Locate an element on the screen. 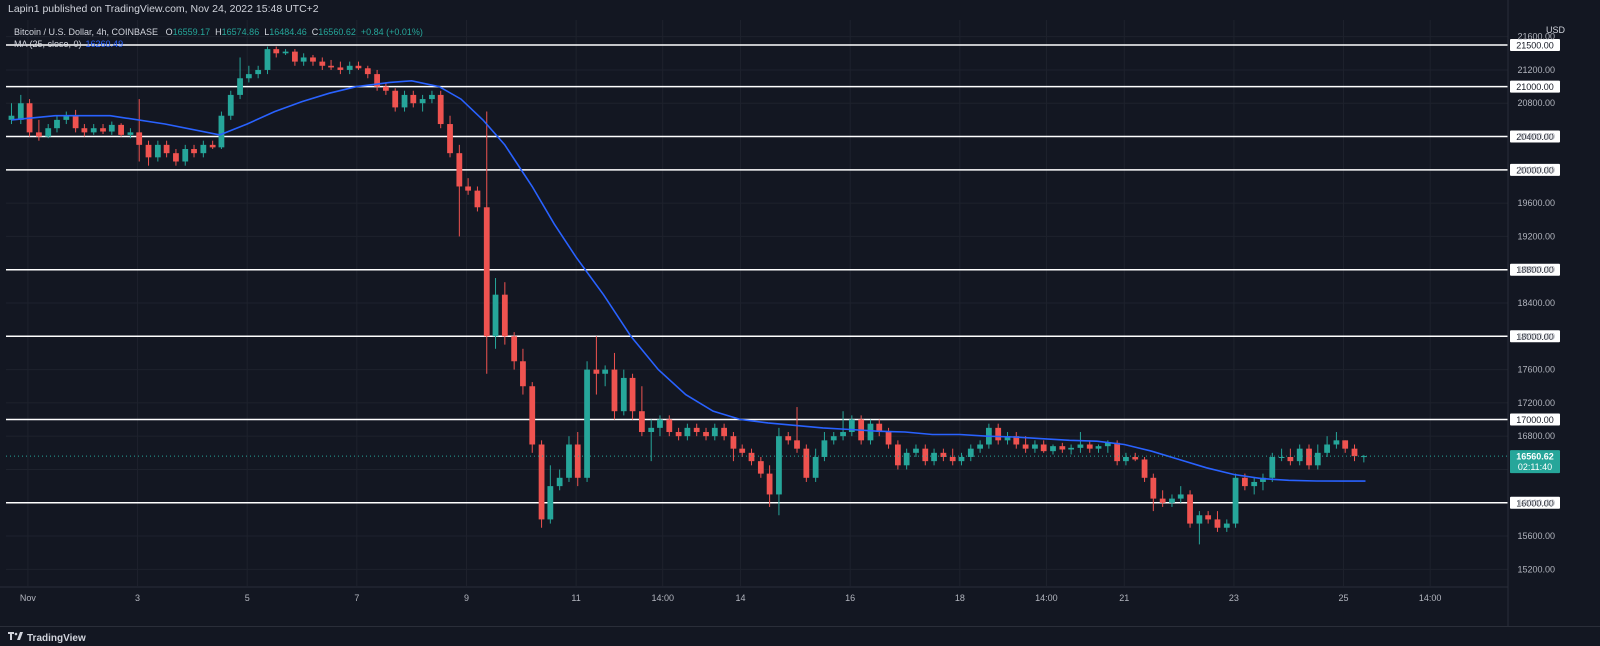 The image size is (1600, 646). level-price-label: 20000.00 is located at coordinates (1535, 170).